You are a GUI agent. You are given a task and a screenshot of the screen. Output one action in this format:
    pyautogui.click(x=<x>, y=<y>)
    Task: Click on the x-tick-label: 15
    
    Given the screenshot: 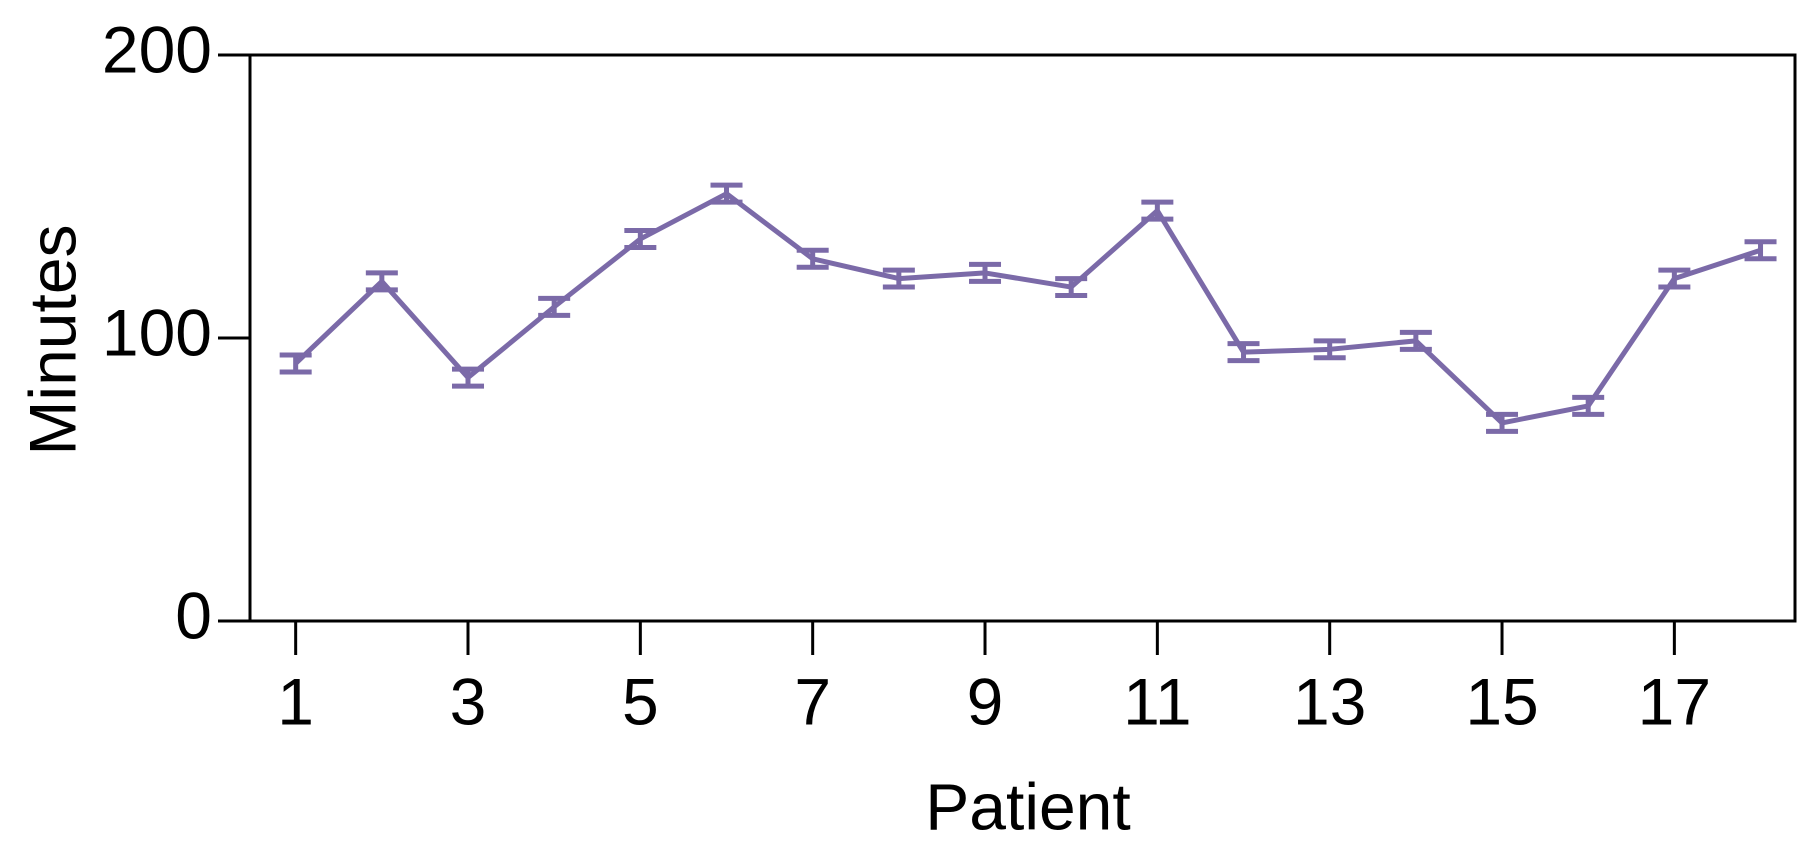 What is the action you would take?
    pyautogui.click(x=1501, y=701)
    